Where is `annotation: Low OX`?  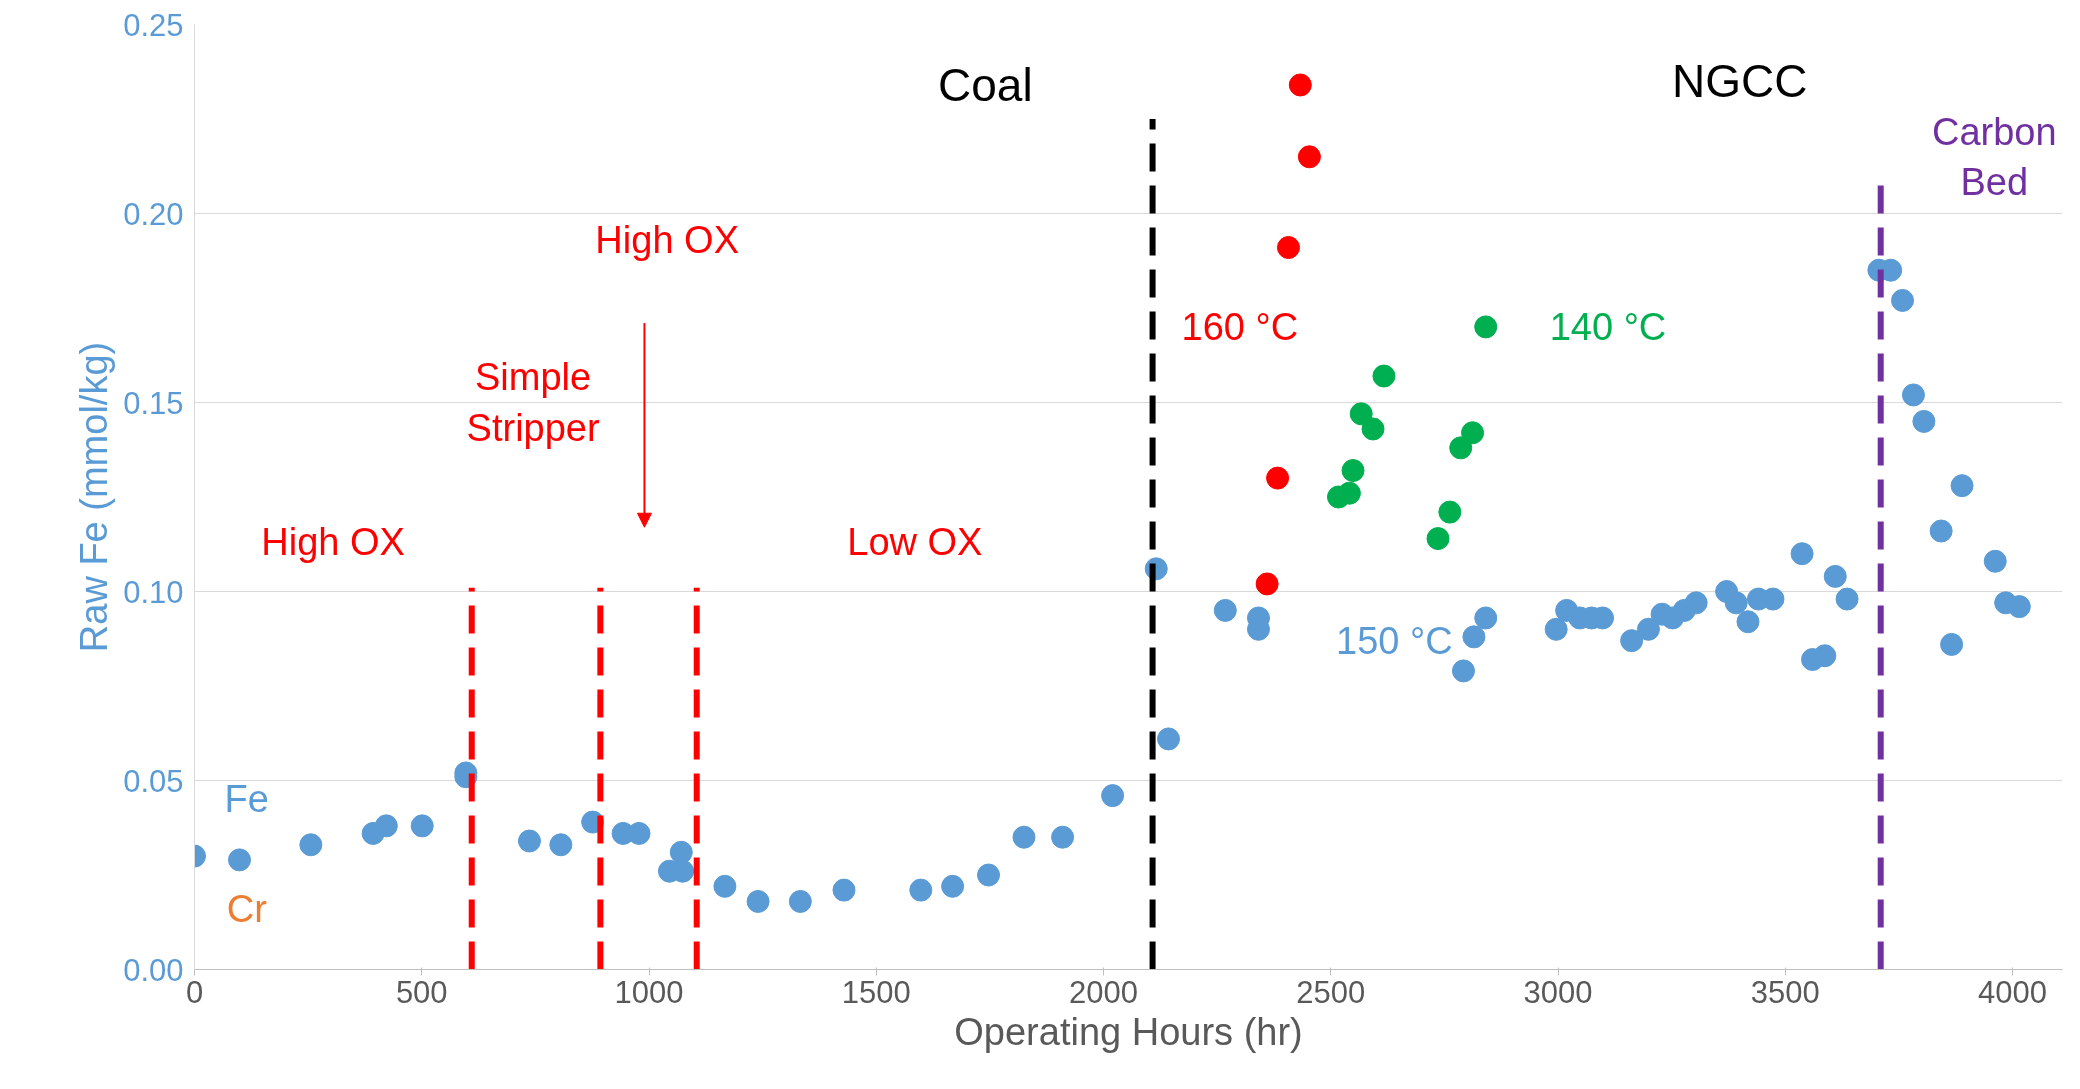
annotation: Low OX is located at coordinates (915, 542).